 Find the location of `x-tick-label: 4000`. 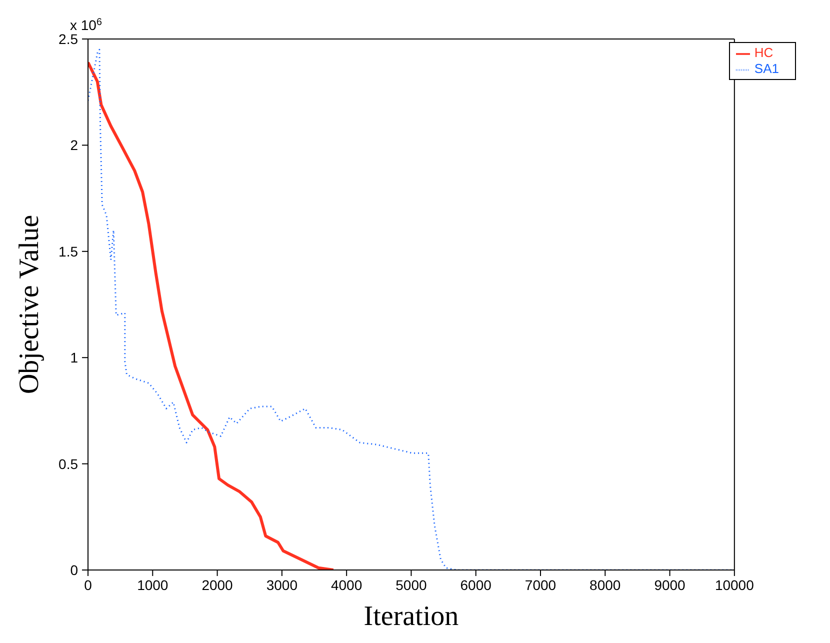

x-tick-label: 4000 is located at coordinates (346, 584).